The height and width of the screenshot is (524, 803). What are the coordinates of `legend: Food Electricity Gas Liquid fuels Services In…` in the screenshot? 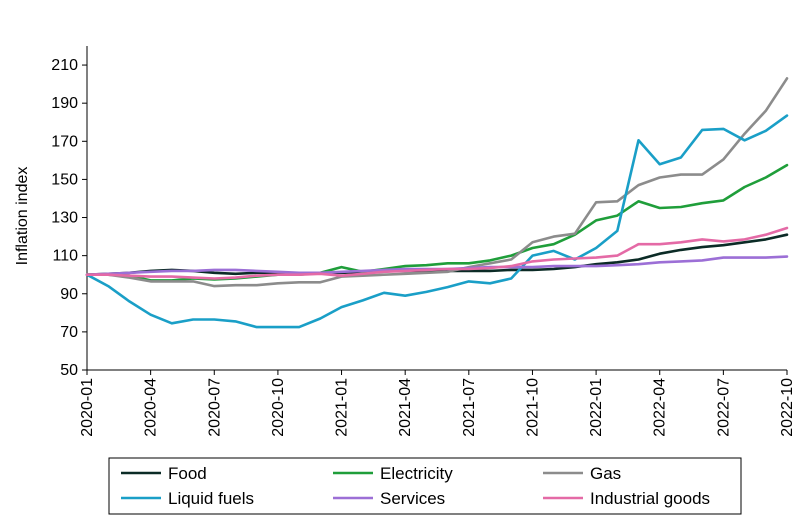 It's located at (425, 486).